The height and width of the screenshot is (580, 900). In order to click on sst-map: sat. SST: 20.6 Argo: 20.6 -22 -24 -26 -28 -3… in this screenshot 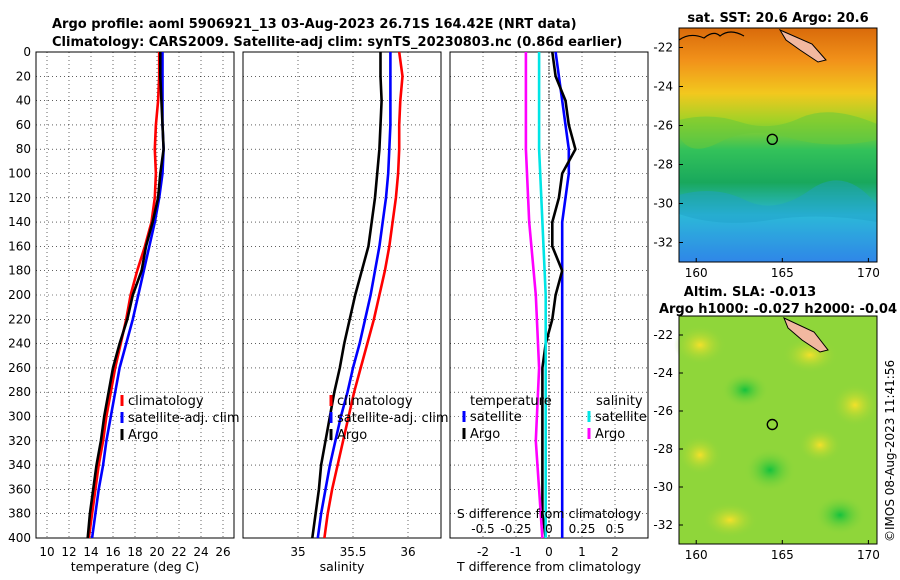, I will do `click(766, 145)`.